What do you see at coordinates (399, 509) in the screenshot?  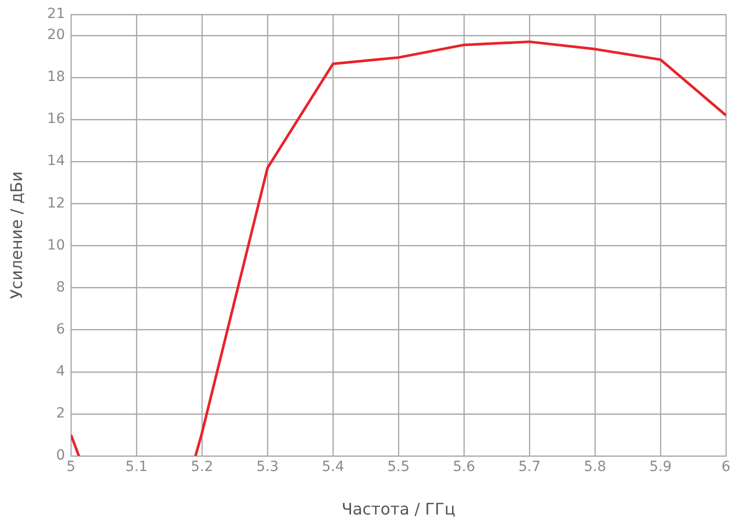 I see `x-axis-title: Частота / ГГц` at bounding box center [399, 509].